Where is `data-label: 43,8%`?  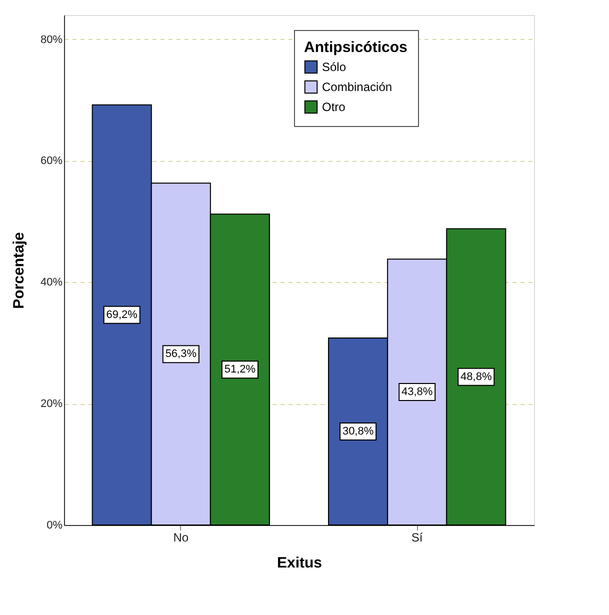 data-label: 43,8% is located at coordinates (417, 392).